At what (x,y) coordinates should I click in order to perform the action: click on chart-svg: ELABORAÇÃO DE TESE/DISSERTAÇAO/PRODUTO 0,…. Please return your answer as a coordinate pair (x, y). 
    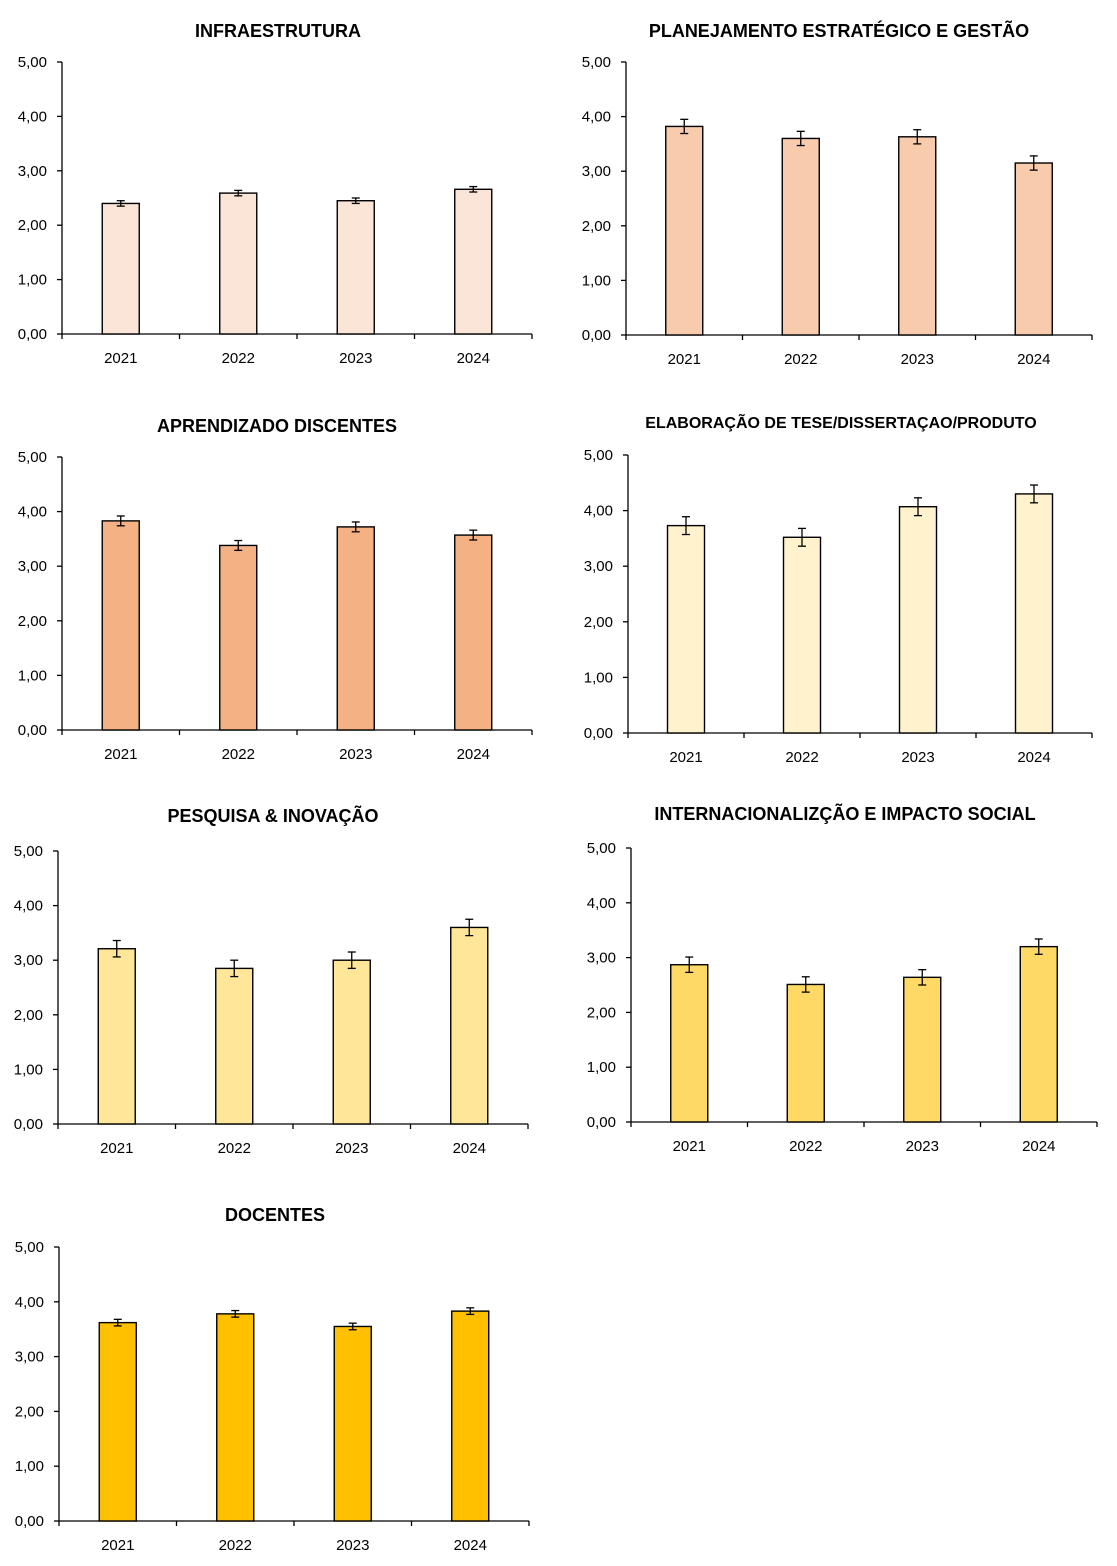
    Looking at the image, I should click on (838, 589).